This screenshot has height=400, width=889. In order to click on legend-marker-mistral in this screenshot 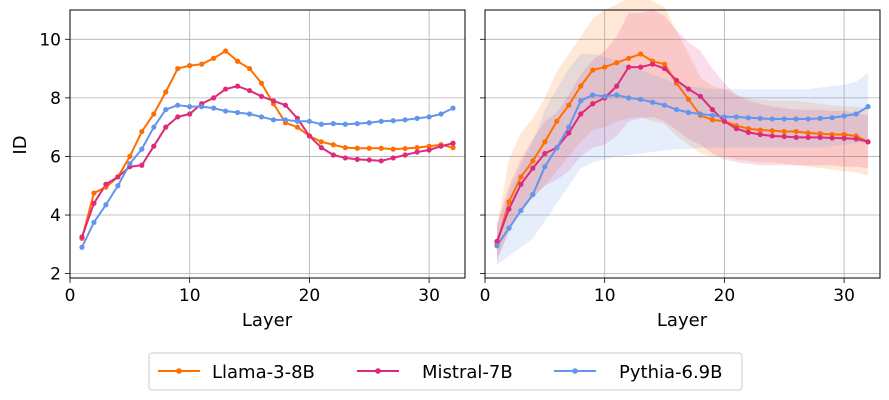, I will do `click(378, 371)`.